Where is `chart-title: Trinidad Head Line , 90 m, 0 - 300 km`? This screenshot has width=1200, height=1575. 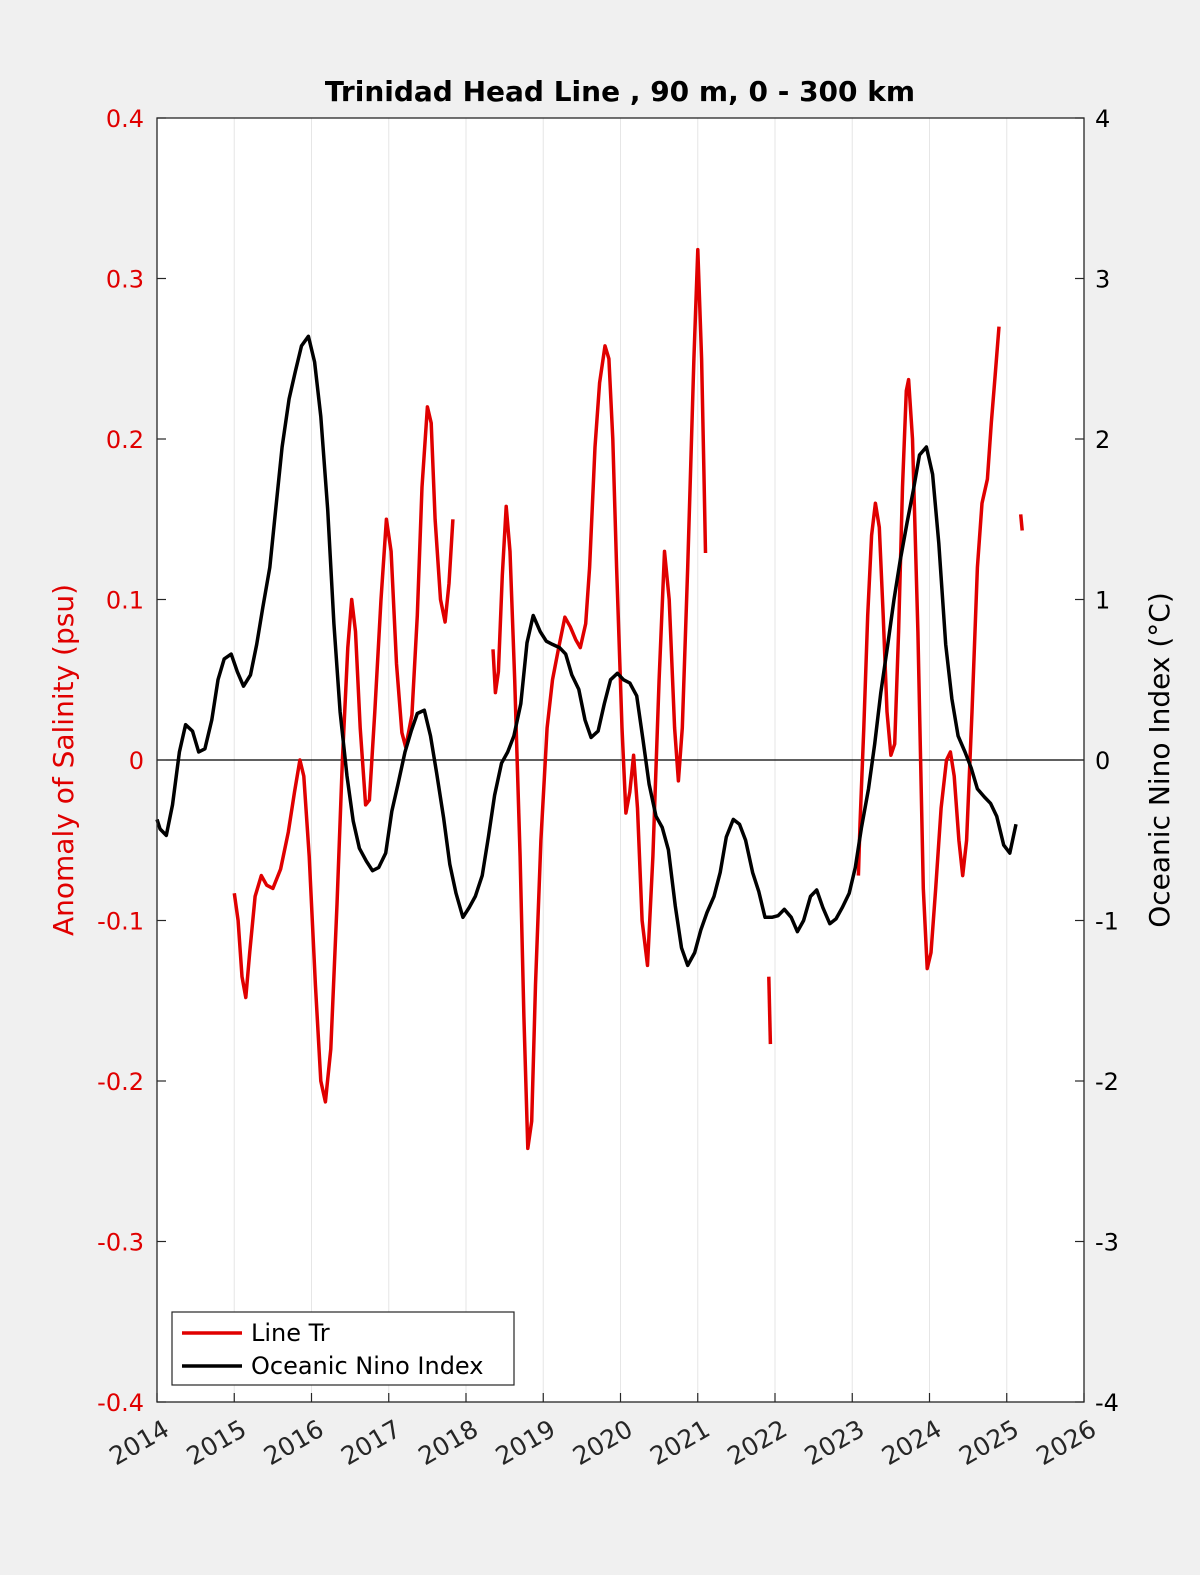
chart-title: Trinidad Head Line , 90 m, 0 - 300 km is located at coordinates (620, 91).